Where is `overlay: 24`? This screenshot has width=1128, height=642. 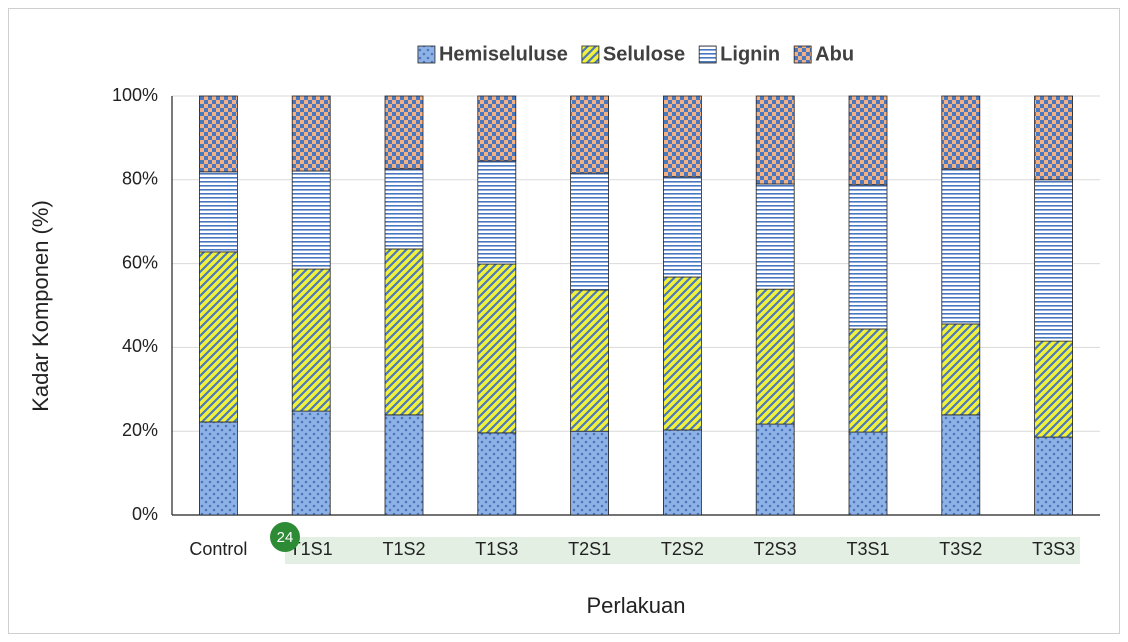 overlay: 24 is located at coordinates (285, 537).